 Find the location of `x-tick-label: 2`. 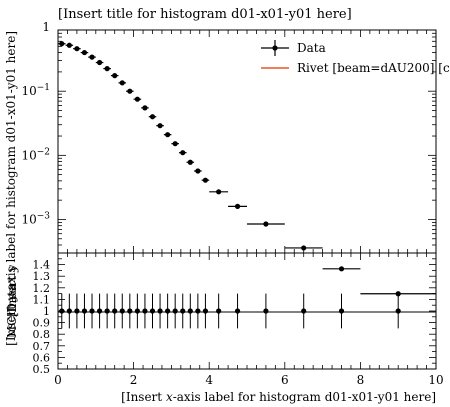

x-tick-label: 2 is located at coordinates (134, 380).